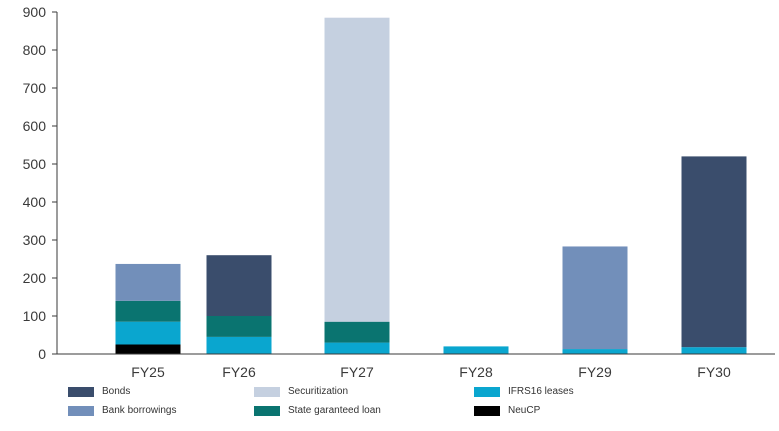 The height and width of the screenshot is (431, 779). Describe the element at coordinates (357, 169) in the screenshot. I see `bar-fy27-securitization` at that location.